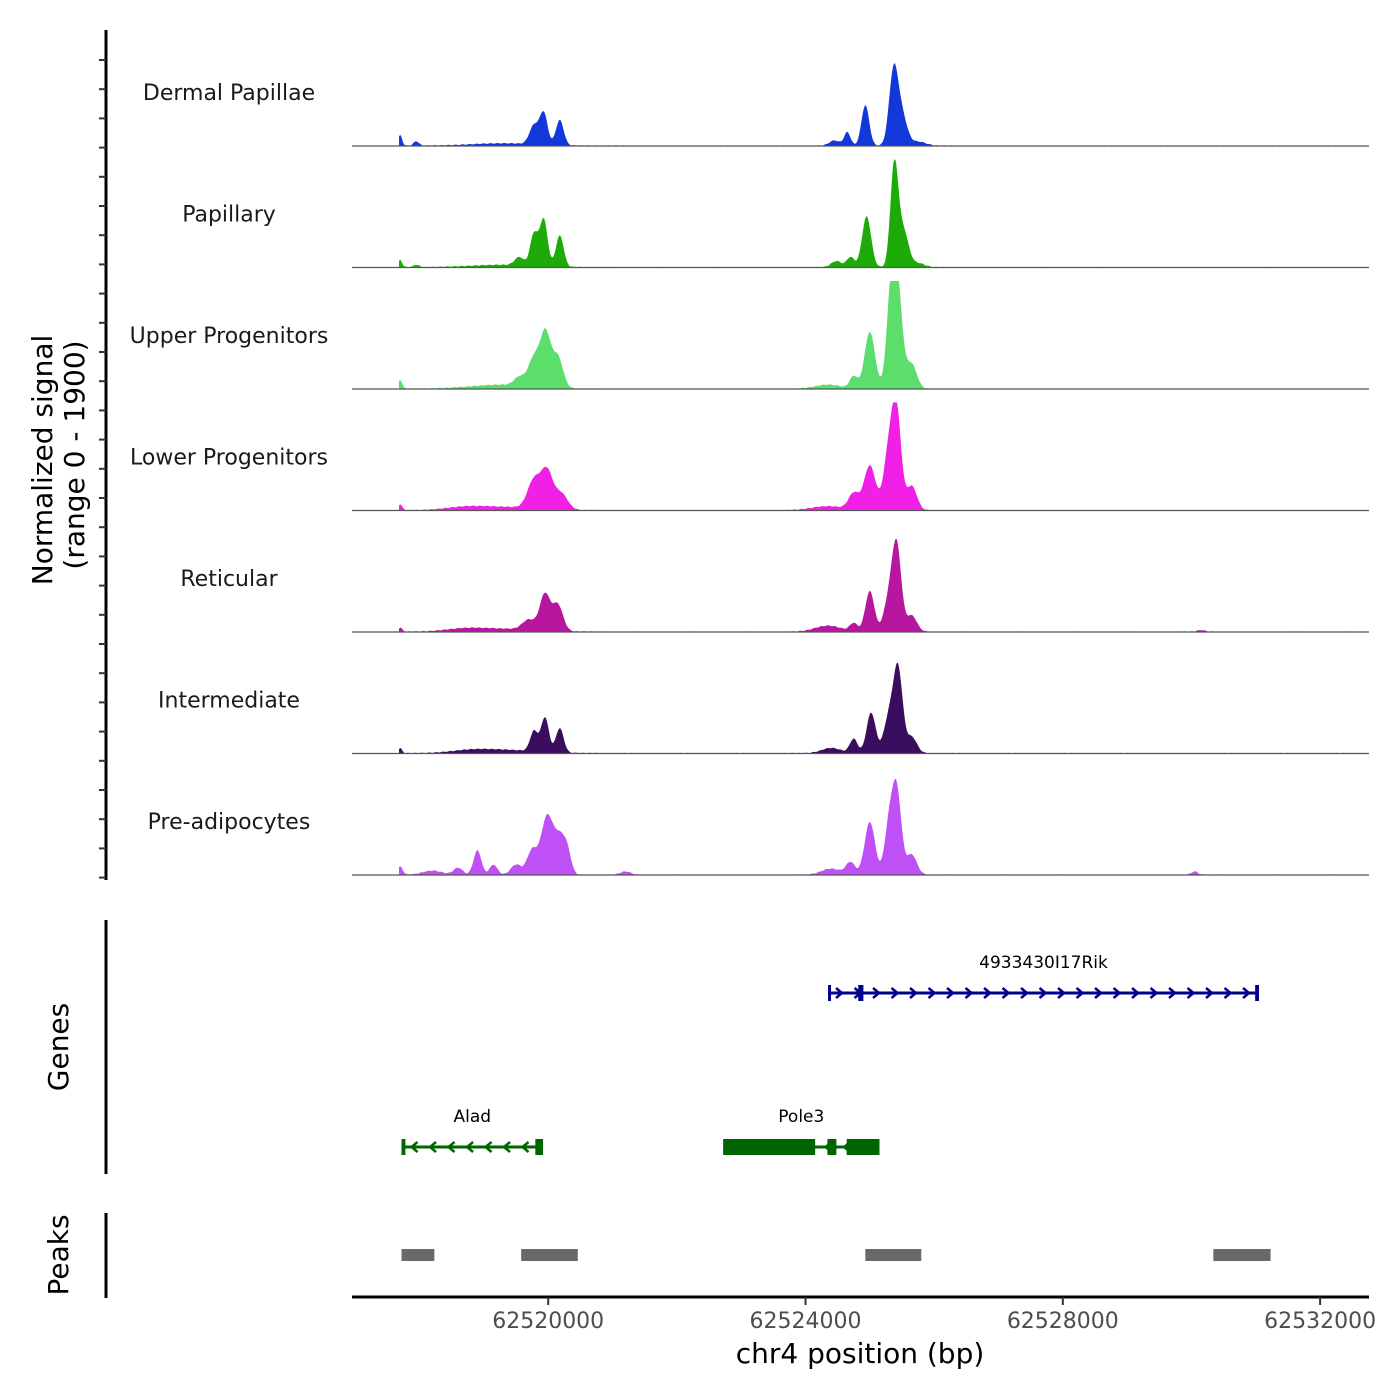  Describe the element at coordinates (801, 1117) in the screenshot. I see `gene-label: Pole3` at that location.